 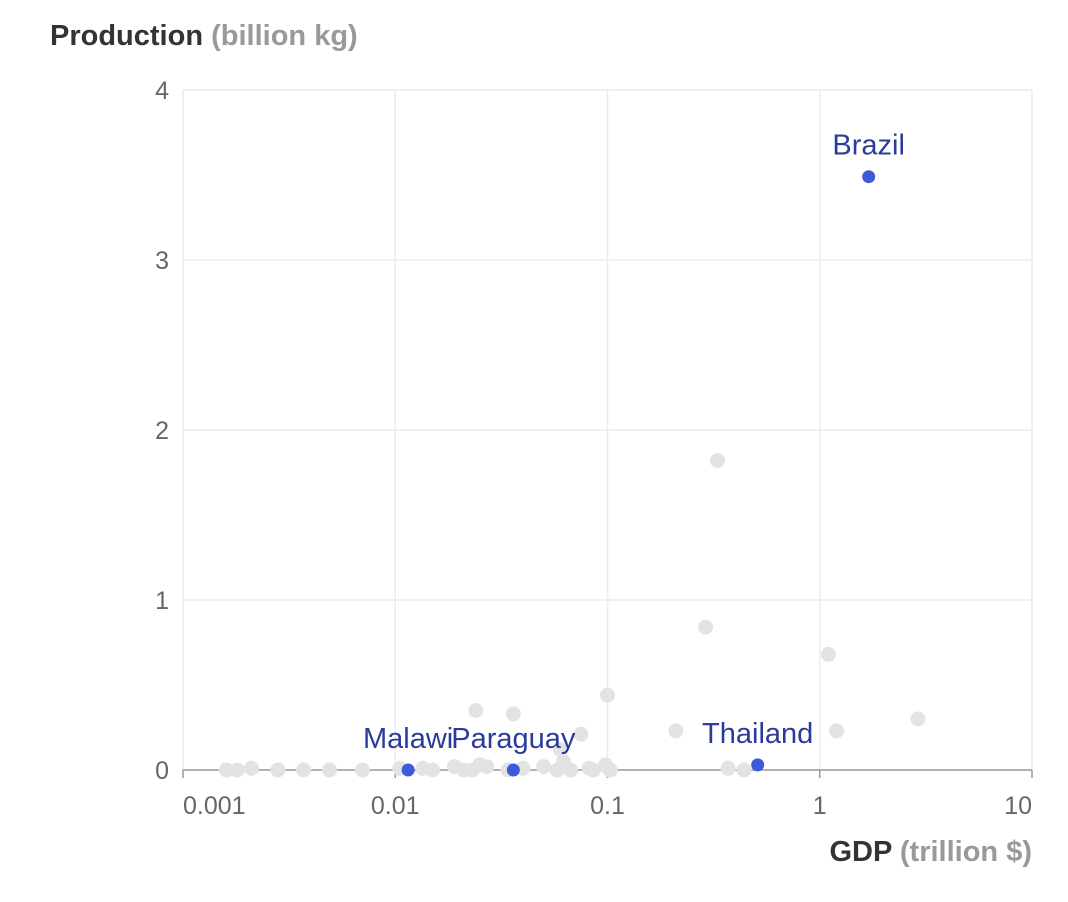 I want to click on y-axis-label: Production, so click(x=127, y=36).